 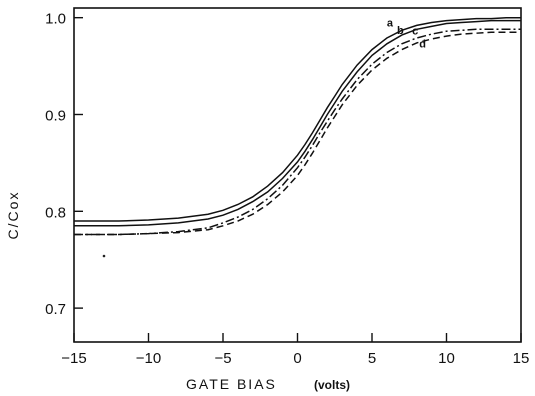 I want to click on x-axis-ticks: −15 −10 −5 0 5 10 15, so click(x=295, y=350).